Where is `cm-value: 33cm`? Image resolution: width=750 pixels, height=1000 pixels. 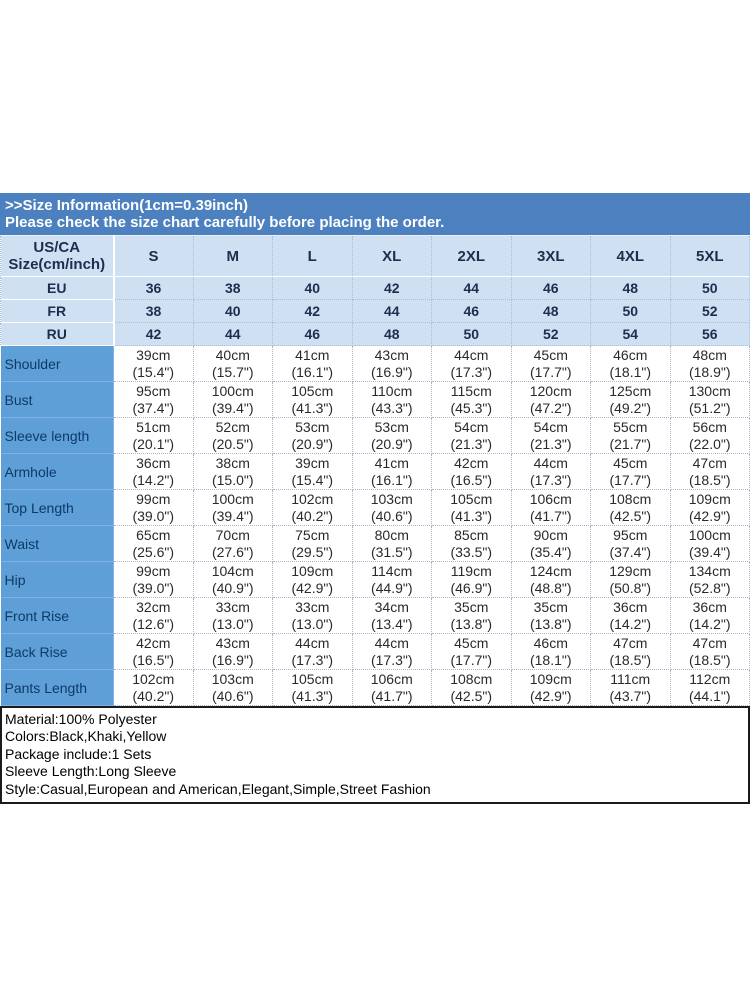
cm-value: 33cm is located at coordinates (312, 606).